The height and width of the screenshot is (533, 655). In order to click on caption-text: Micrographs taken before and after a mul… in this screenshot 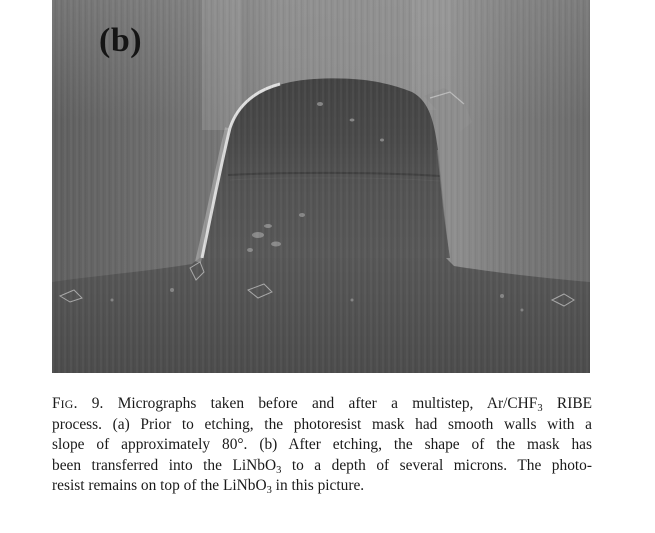, I will do `click(327, 403)`.